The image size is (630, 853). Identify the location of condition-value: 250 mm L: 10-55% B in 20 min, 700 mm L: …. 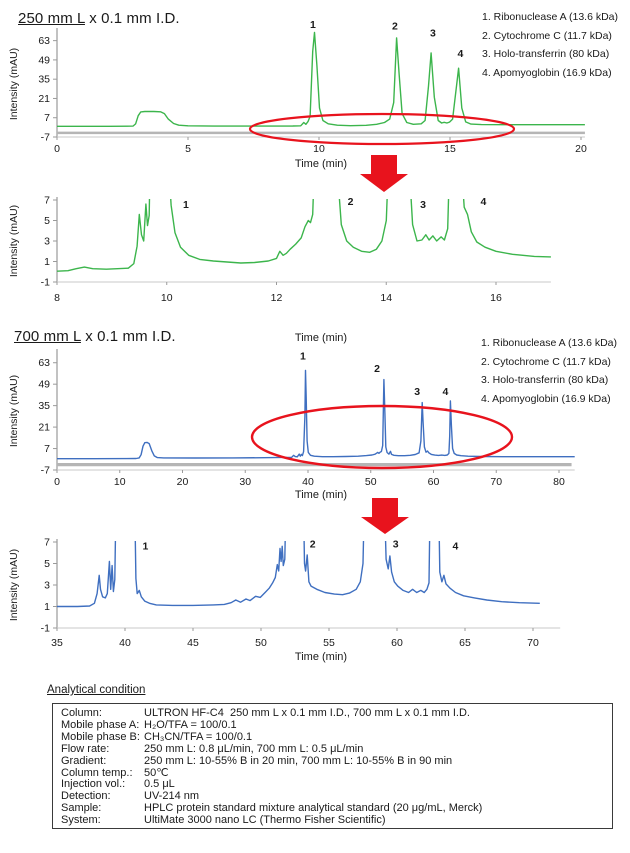
(298, 760).